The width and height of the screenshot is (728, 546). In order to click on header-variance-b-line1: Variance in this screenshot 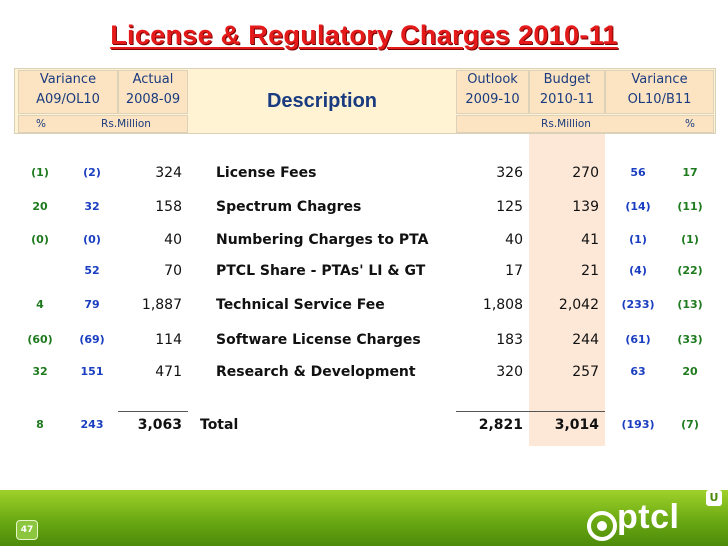, I will do `click(659, 79)`.